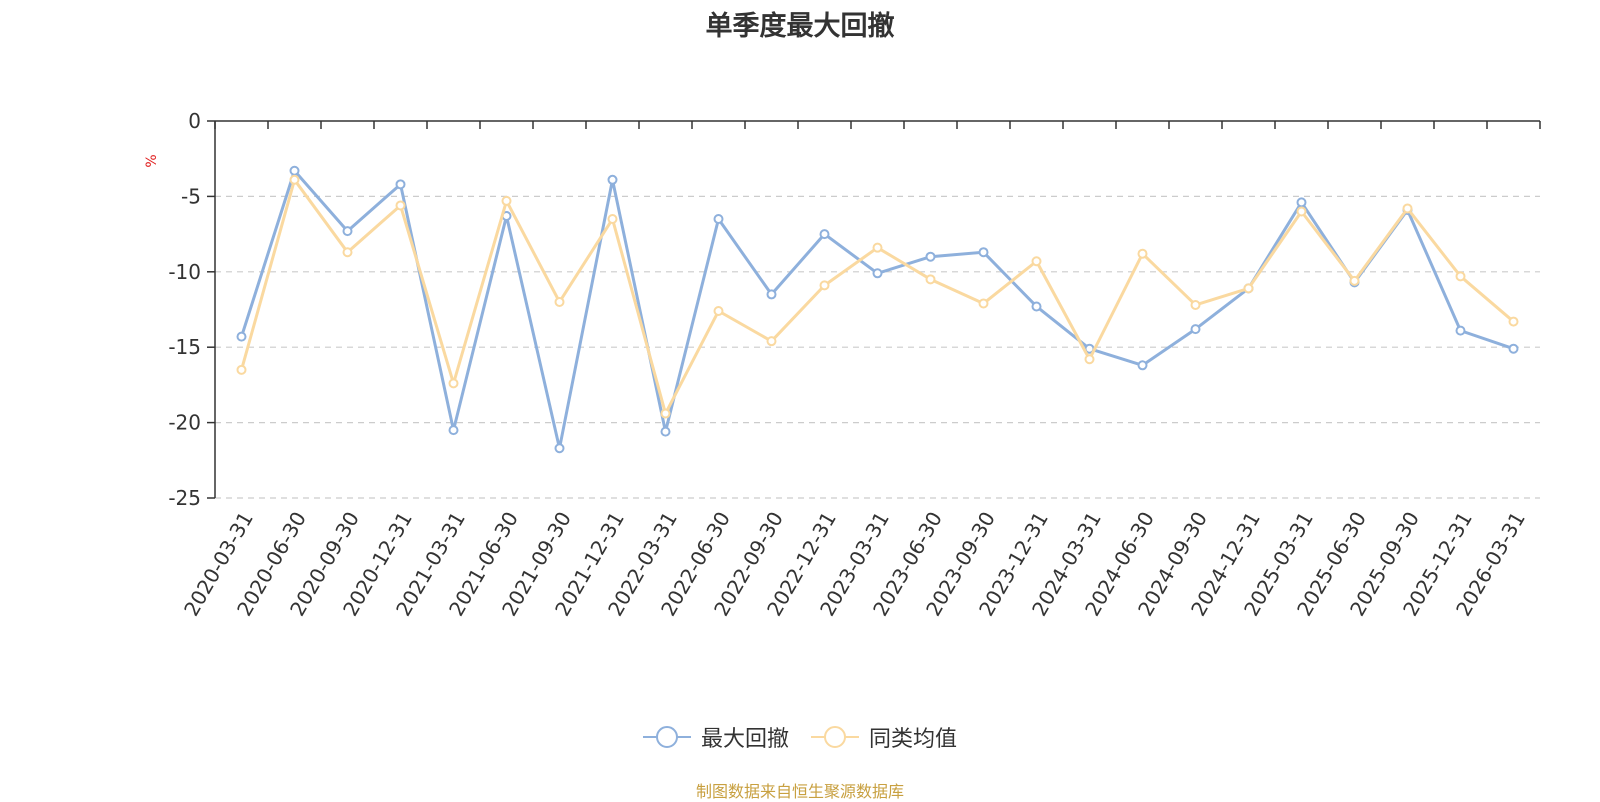 This screenshot has width=1600, height=802. Describe the element at coordinates (744, 739) in the screenshot. I see `legend-label-series-1: 最大回撤` at that location.